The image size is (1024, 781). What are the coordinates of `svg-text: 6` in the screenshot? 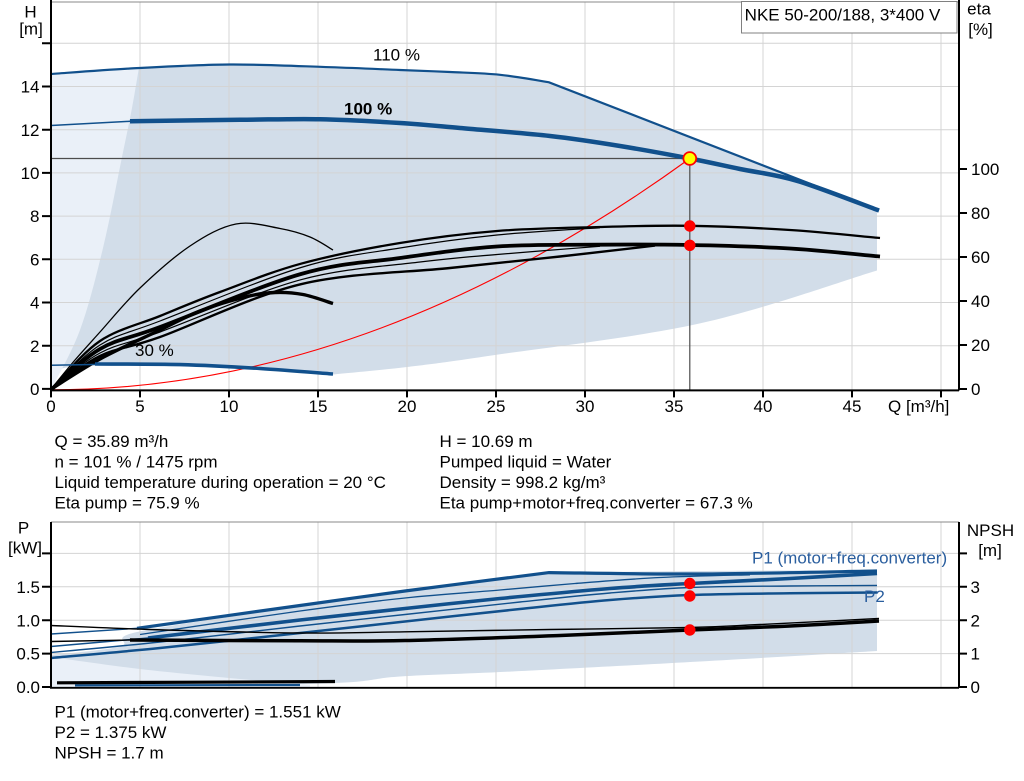 It's located at (34, 259).